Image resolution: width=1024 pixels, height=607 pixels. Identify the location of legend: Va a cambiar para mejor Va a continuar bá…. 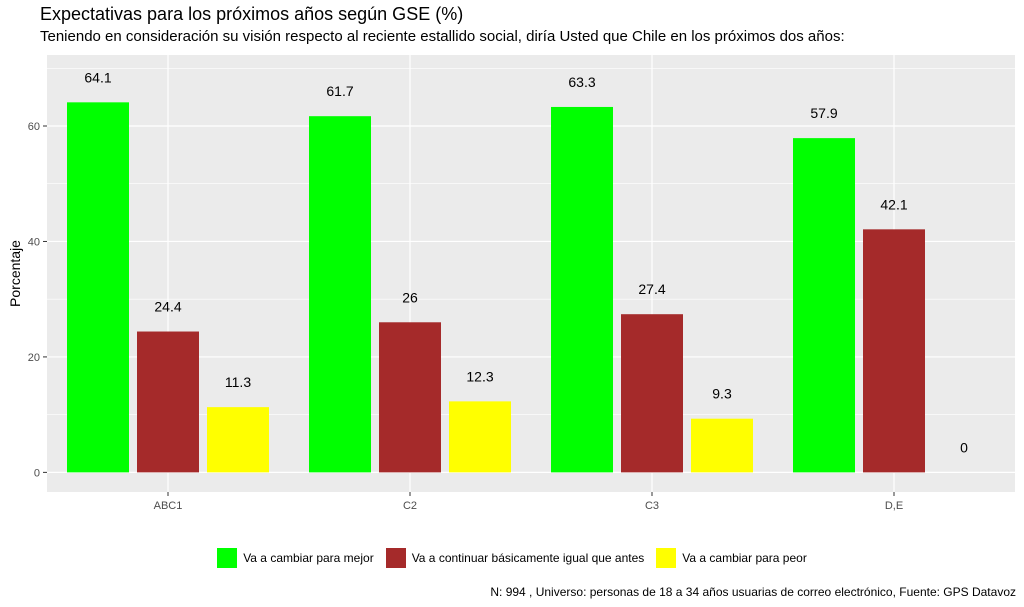
(512, 558).